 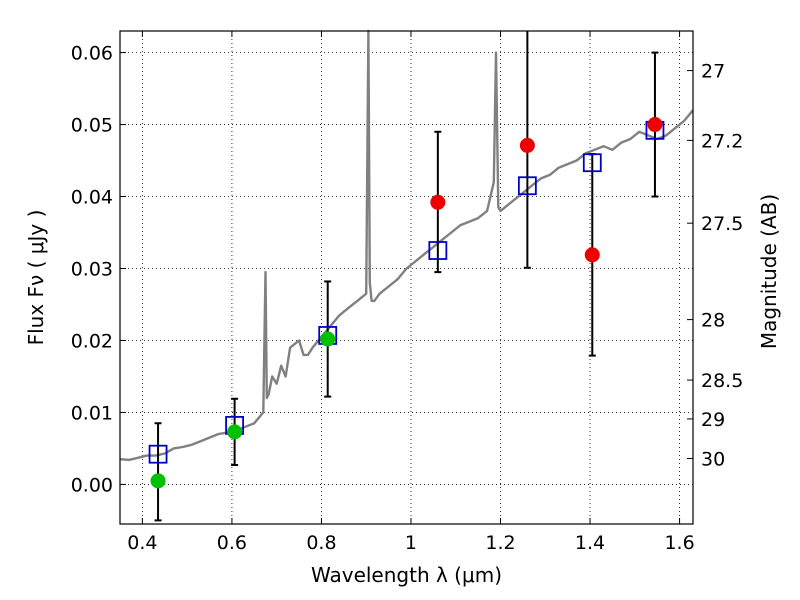 What do you see at coordinates (590, 543) in the screenshot?
I see `x-tick-label: 1.4` at bounding box center [590, 543].